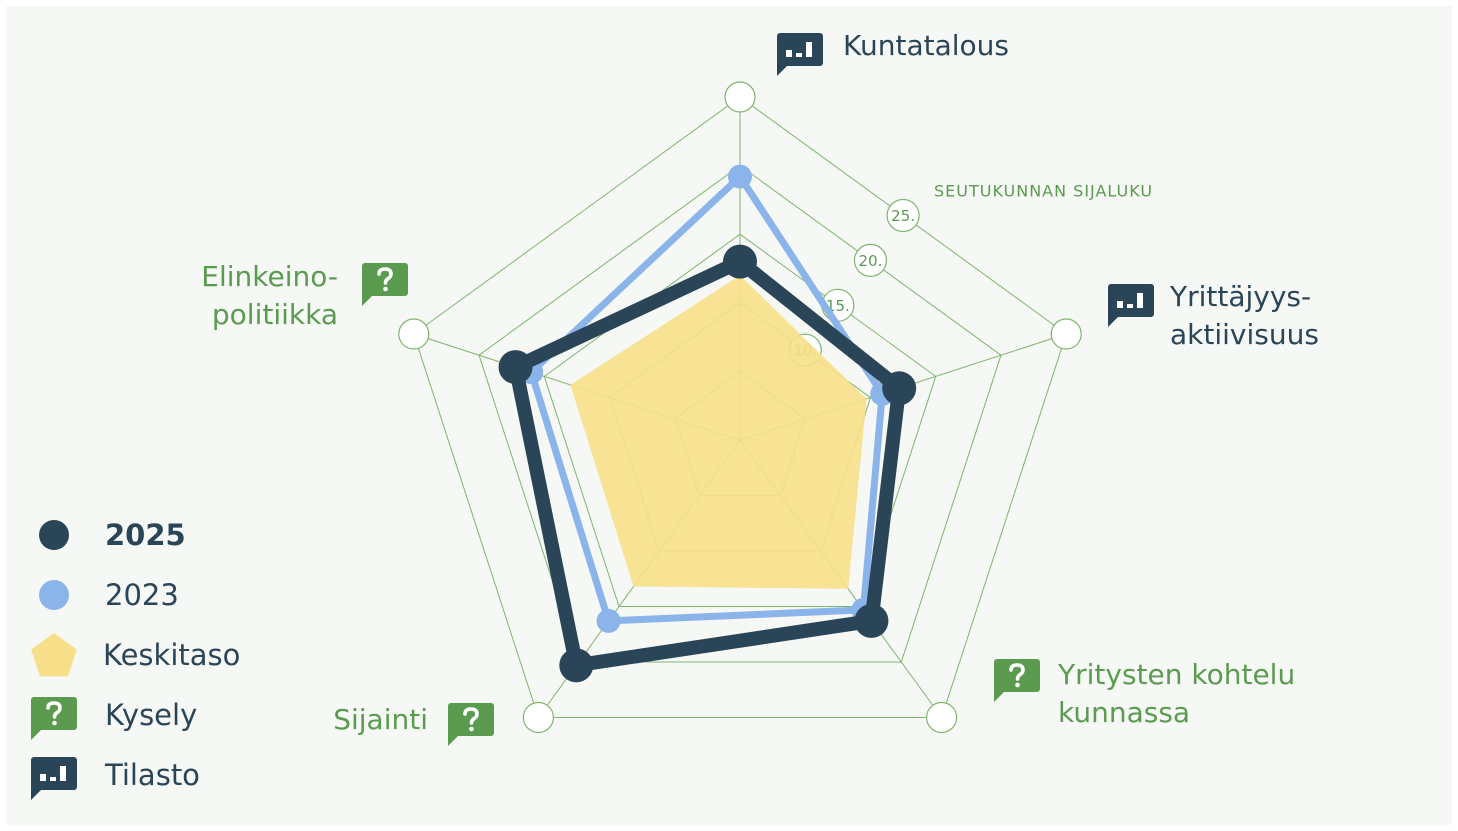 Image resolution: width=1458 pixels, height=831 pixels. I want to click on axis-label: Yritysten kohtelu, so click(1176, 674).